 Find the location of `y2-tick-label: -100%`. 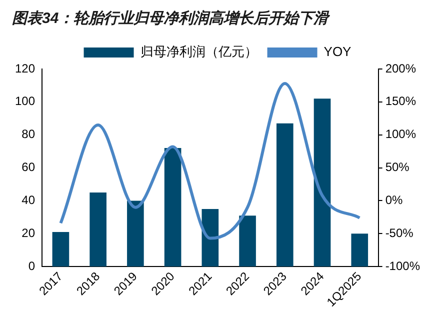

y2-tick-label: -100% is located at coordinates (402, 265).